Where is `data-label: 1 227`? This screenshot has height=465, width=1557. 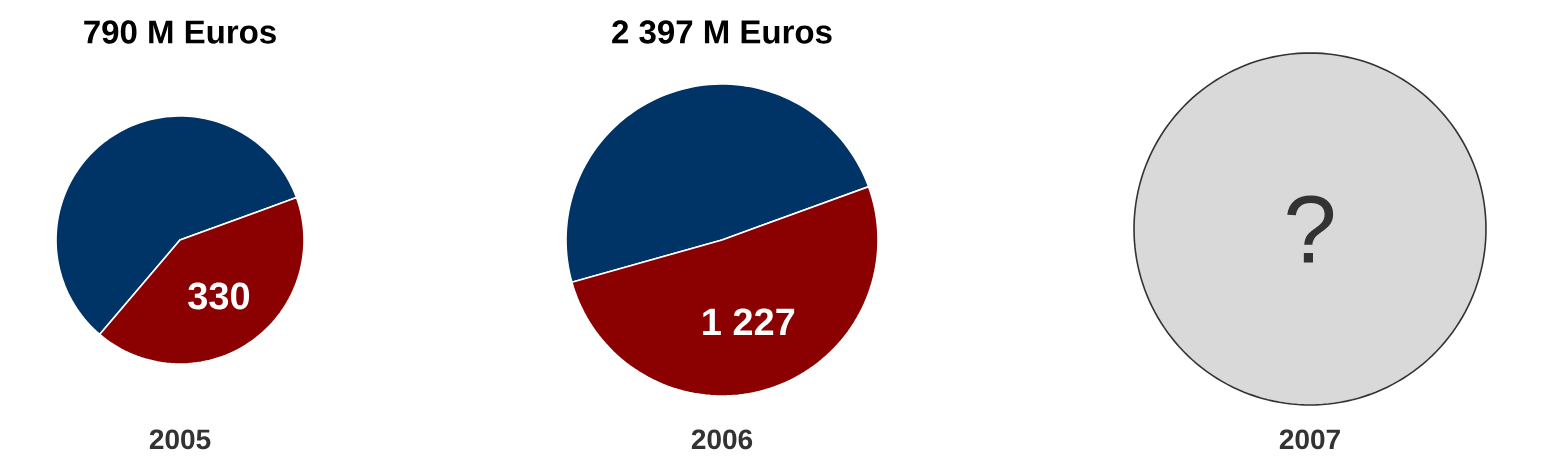 data-label: 1 227 is located at coordinates (749, 321).